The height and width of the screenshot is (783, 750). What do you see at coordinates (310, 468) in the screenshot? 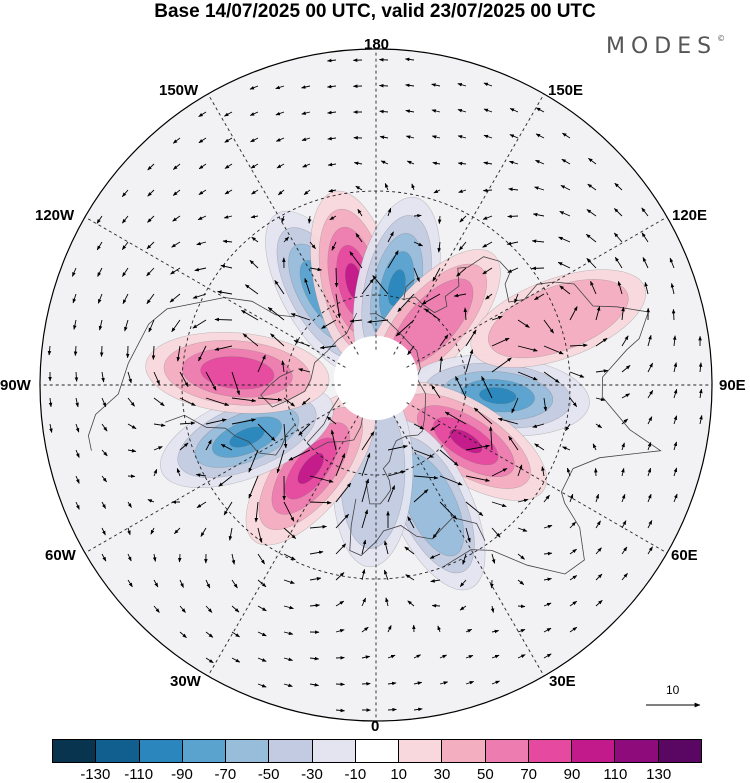
I see `anomaly-pos-40W` at bounding box center [310, 468].